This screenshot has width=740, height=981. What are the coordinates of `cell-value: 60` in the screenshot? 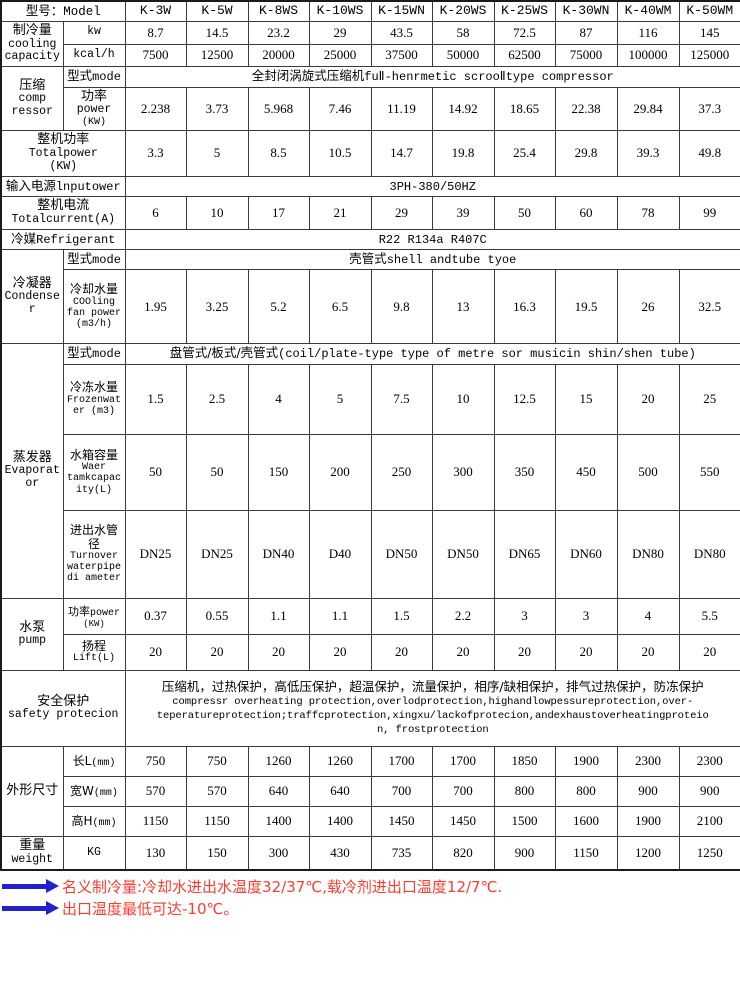 It's located at (586, 213).